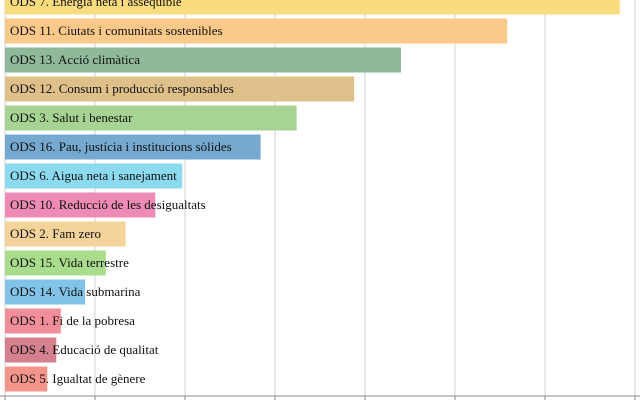 The image size is (640, 400). I want to click on bar-label: ODS 5. Igualtat de gènere, so click(78, 378).